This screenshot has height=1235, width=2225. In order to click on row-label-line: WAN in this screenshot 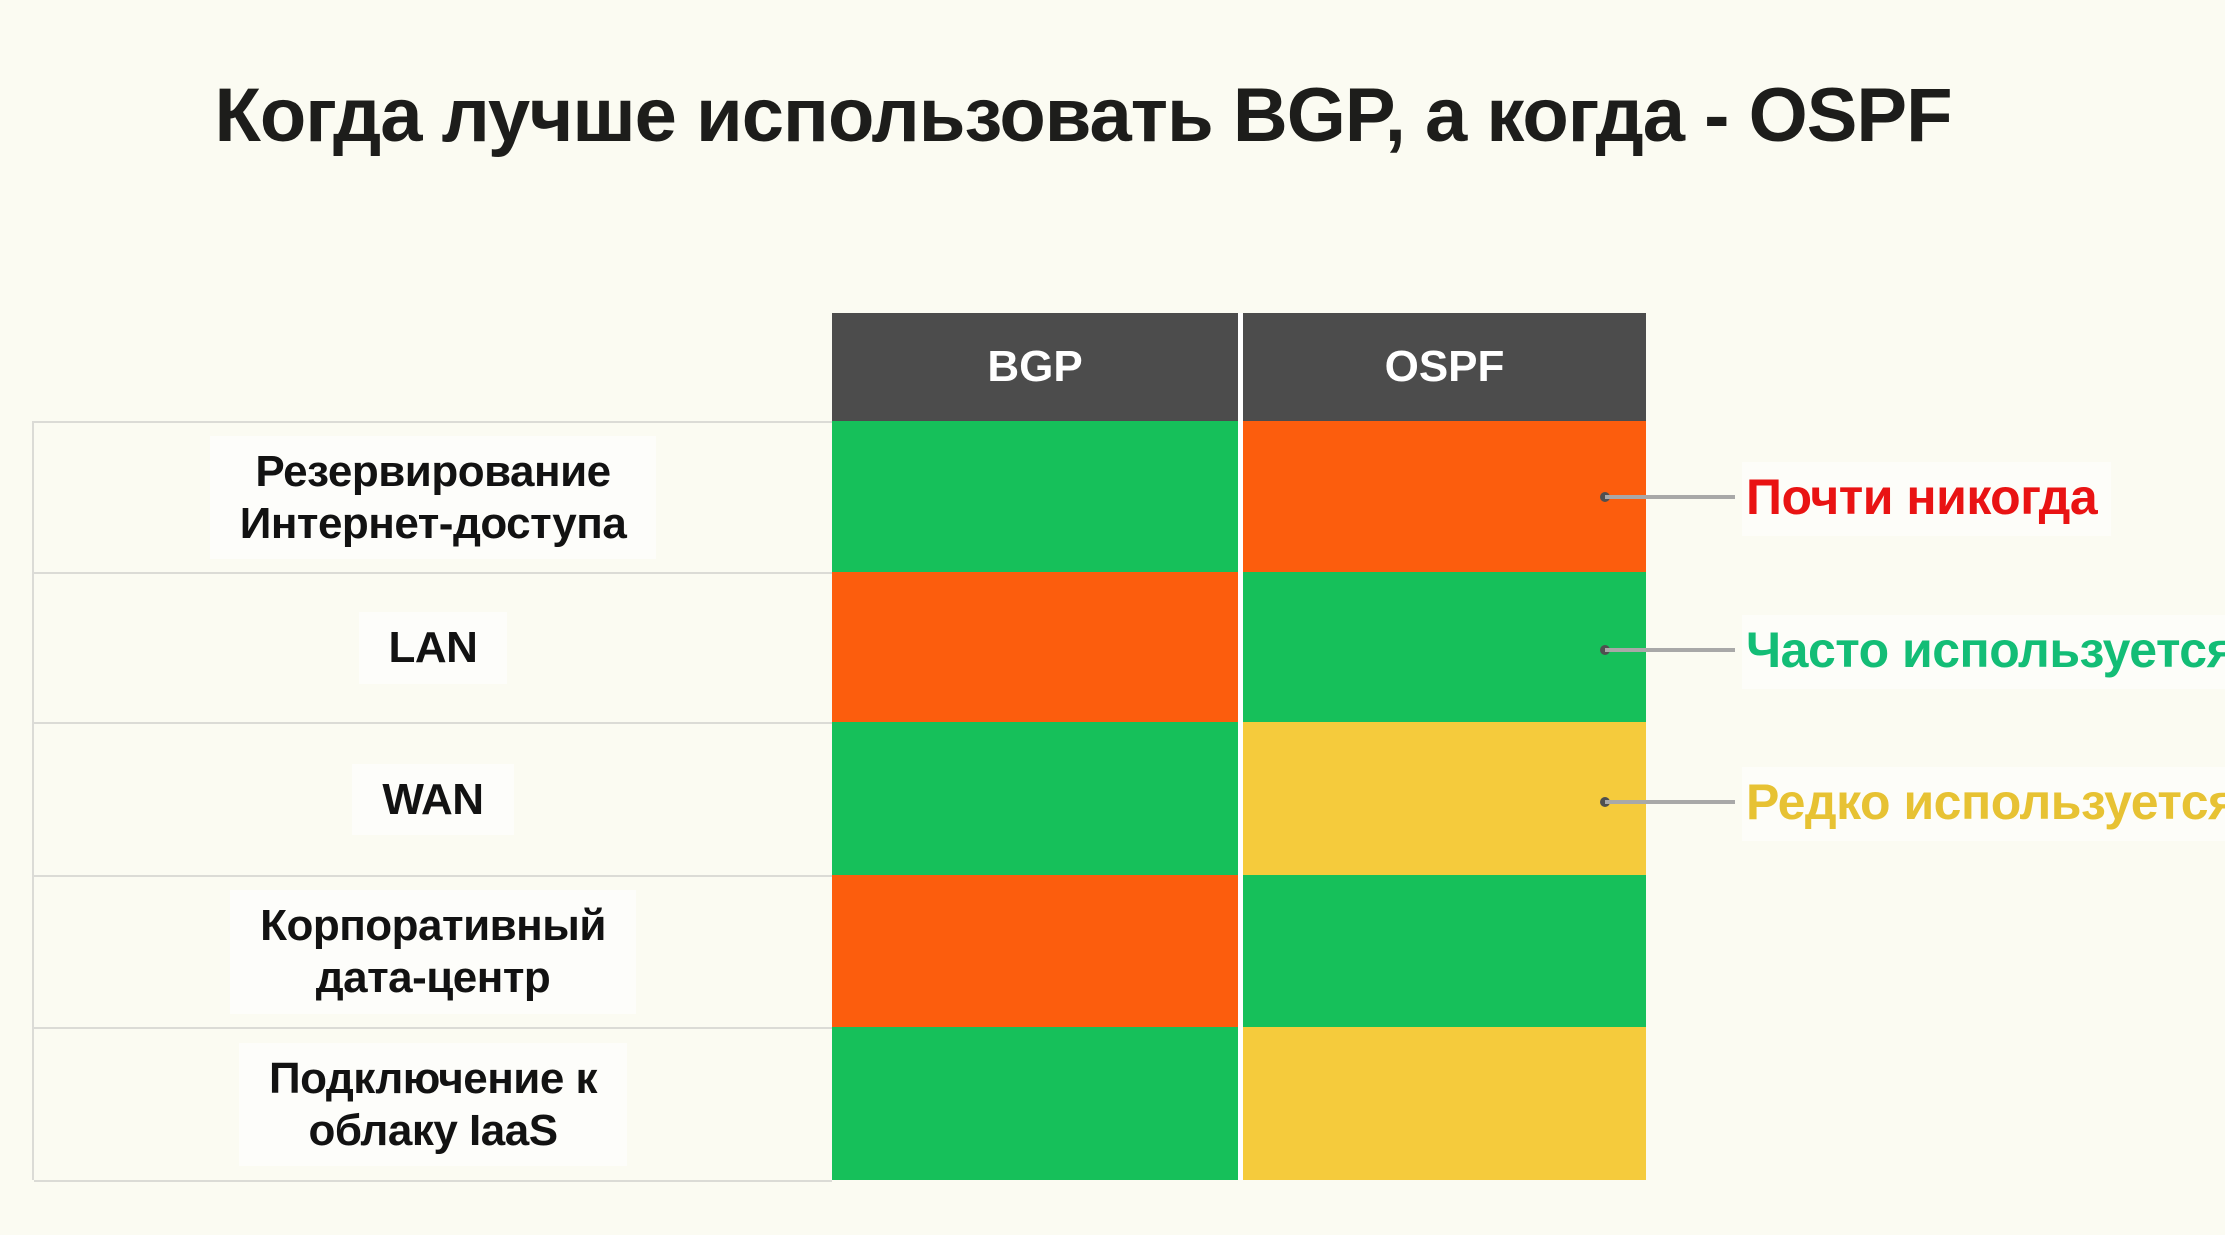, I will do `click(433, 799)`.